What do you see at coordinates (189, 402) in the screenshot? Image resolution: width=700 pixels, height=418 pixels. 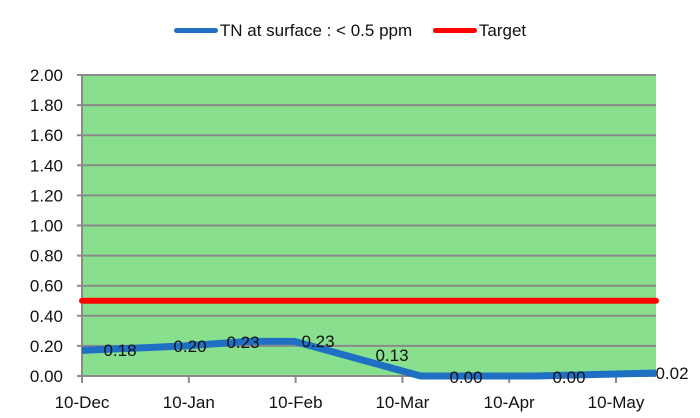 I see `x-tick-label: 10-Jan` at bounding box center [189, 402].